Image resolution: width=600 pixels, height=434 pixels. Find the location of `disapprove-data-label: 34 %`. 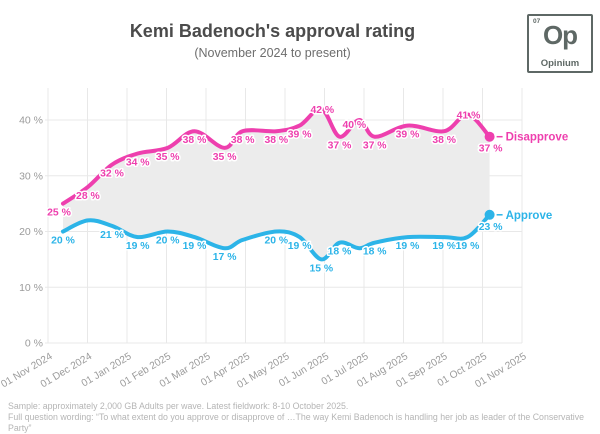

disapprove-data-label: 34 % is located at coordinates (138, 163).